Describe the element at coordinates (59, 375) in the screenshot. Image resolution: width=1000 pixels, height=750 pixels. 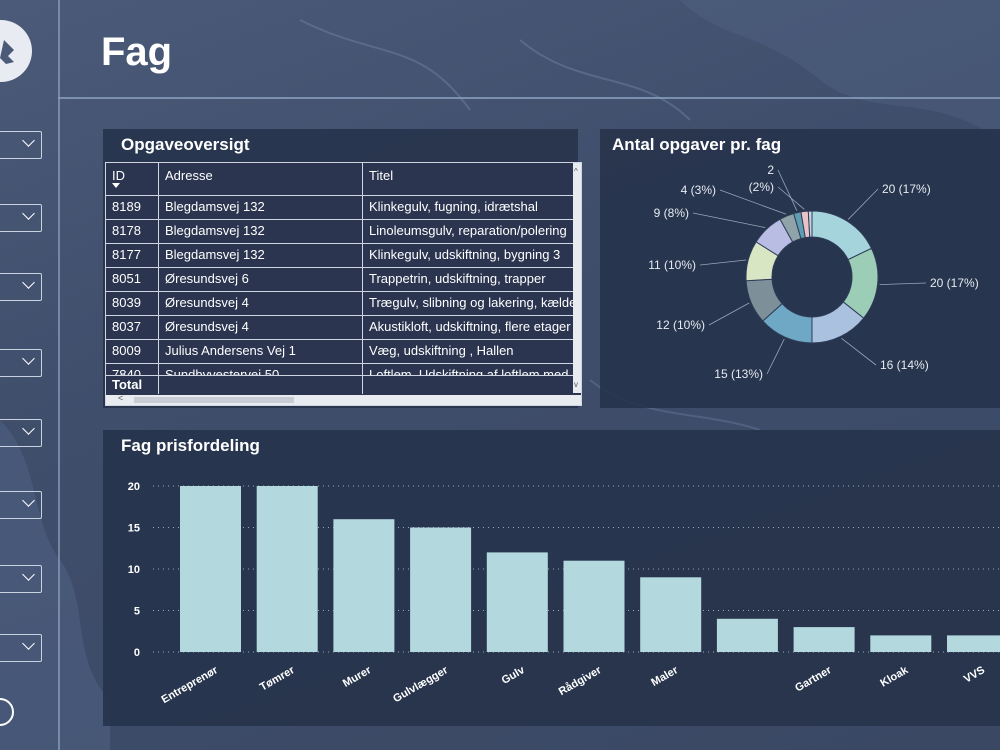
I see `sidebar-divider` at that location.